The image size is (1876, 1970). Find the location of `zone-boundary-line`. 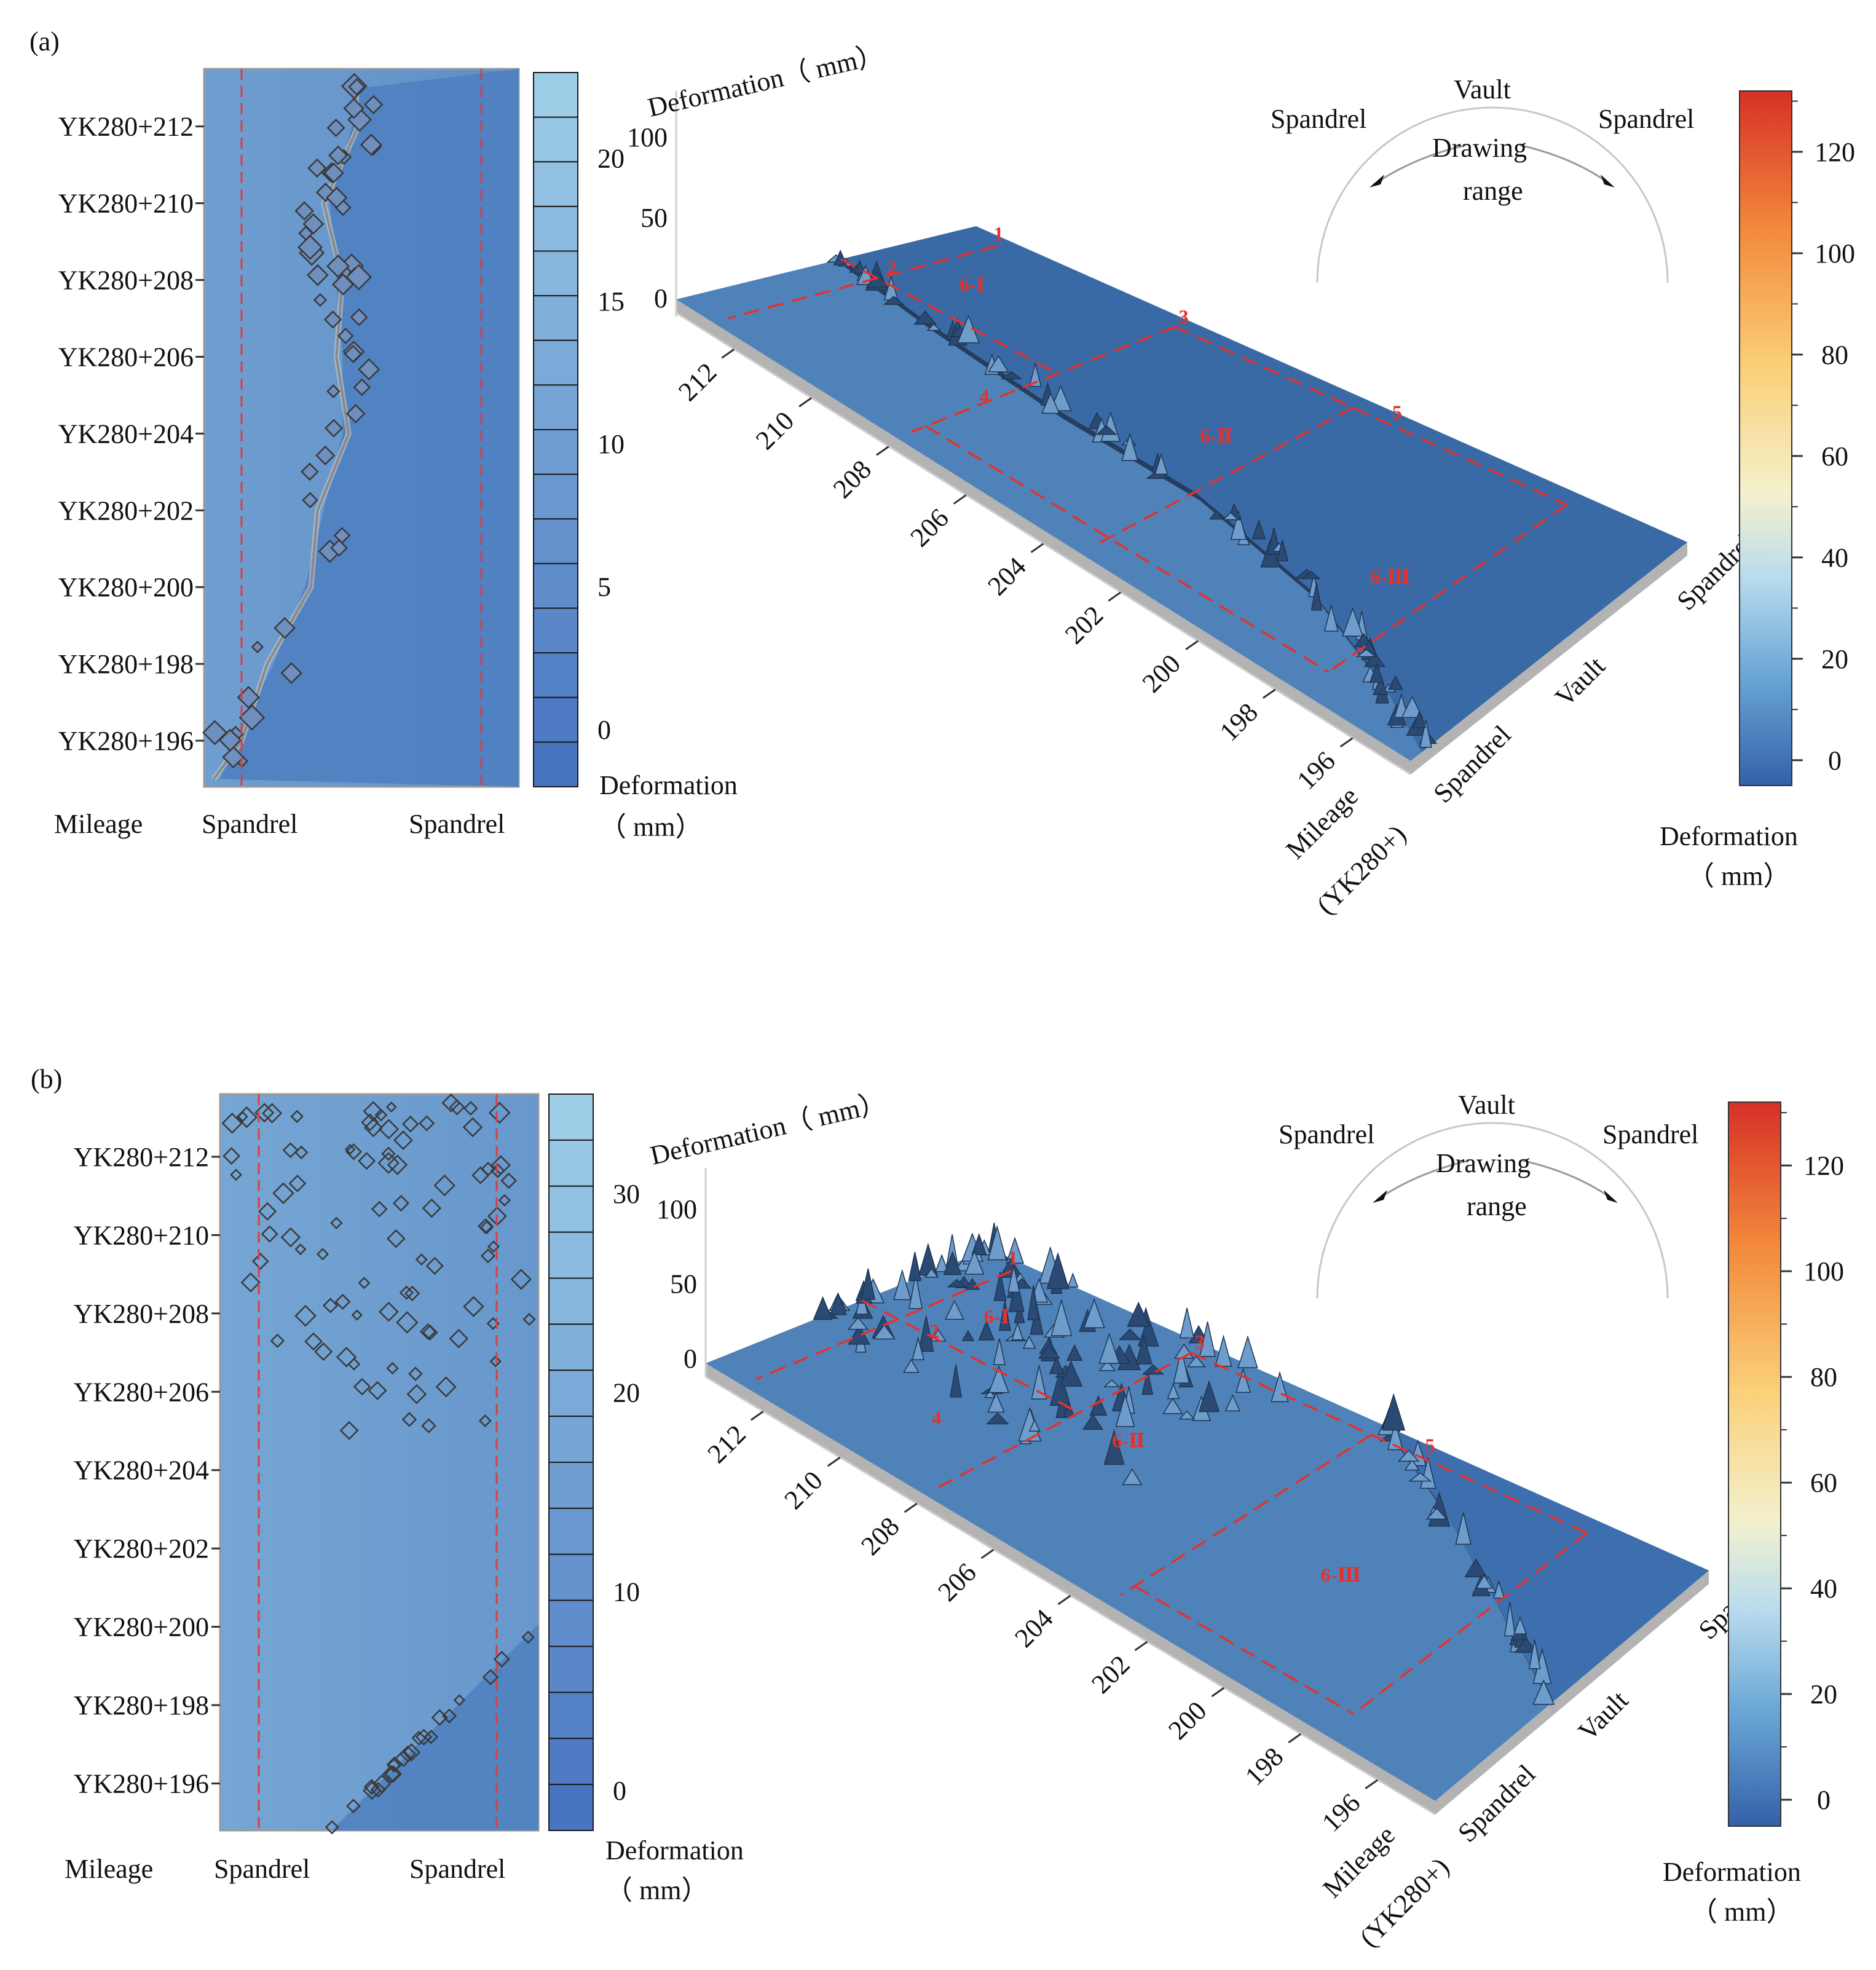

zone-boundary-line is located at coordinates (1470, 1623).